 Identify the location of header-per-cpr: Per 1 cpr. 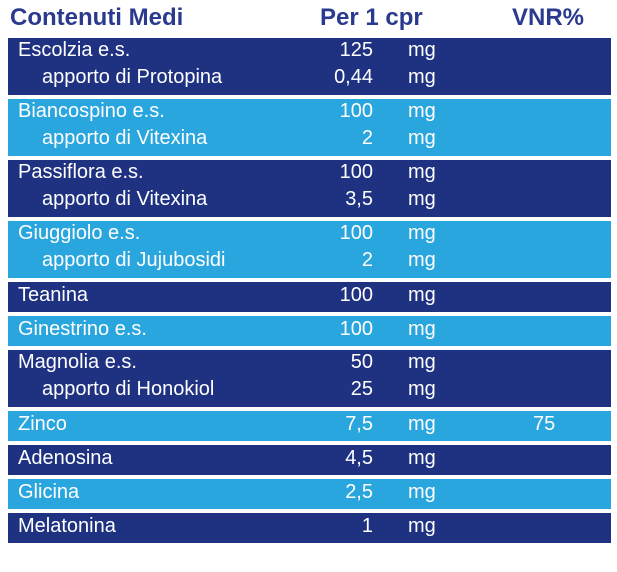
(371, 17).